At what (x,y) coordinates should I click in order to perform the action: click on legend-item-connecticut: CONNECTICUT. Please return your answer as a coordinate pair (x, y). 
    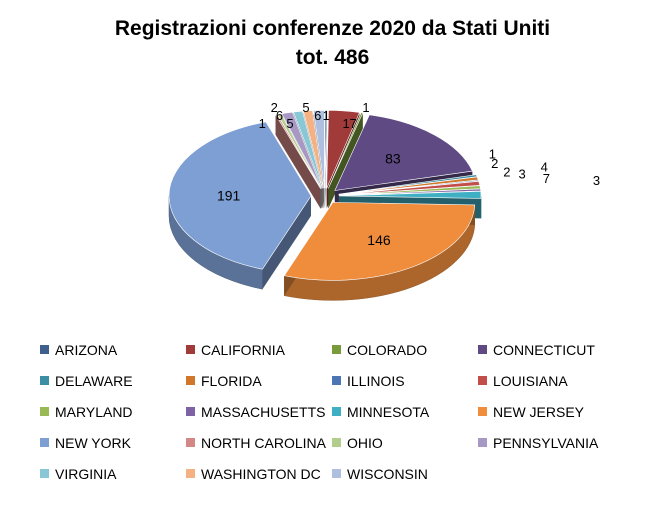
    Looking at the image, I should click on (553, 349).